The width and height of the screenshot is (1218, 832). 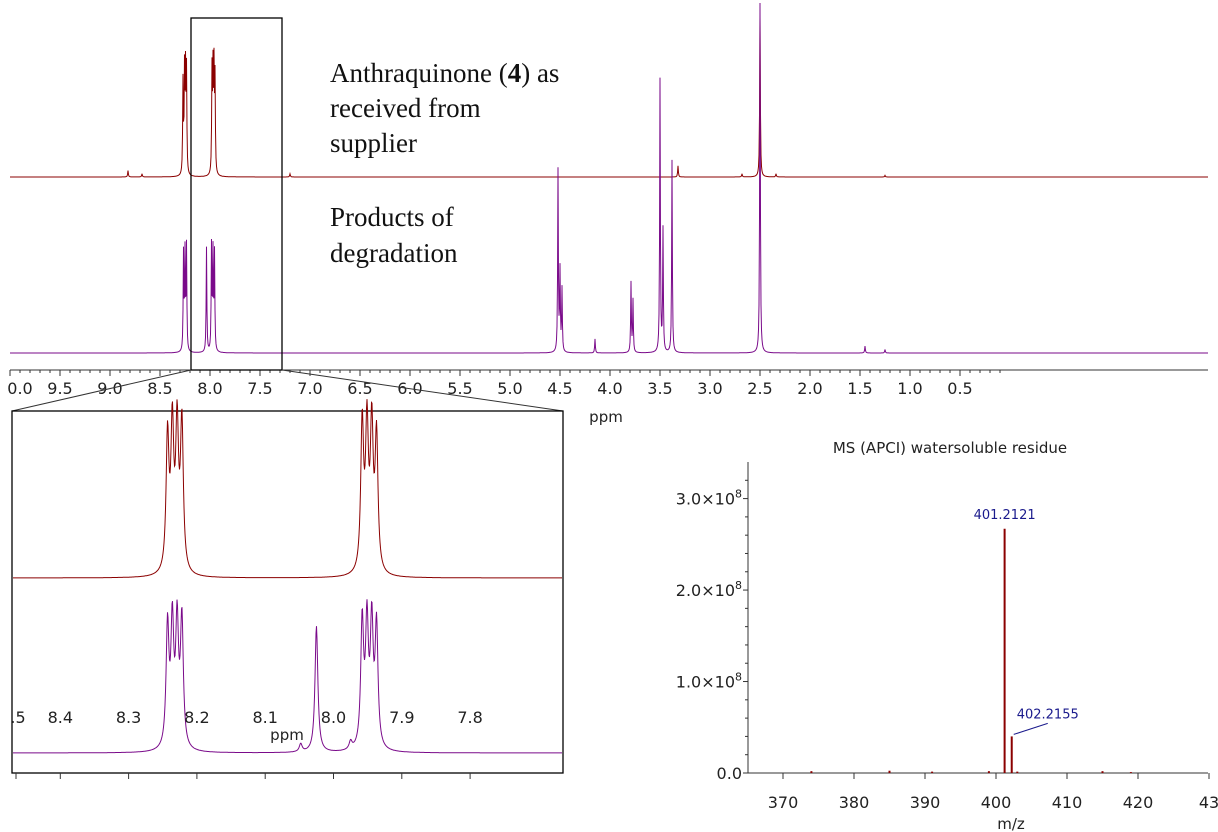 What do you see at coordinates (950, 448) in the screenshot?
I see `ms-title: MS (APCI) watersoluble residue` at bounding box center [950, 448].